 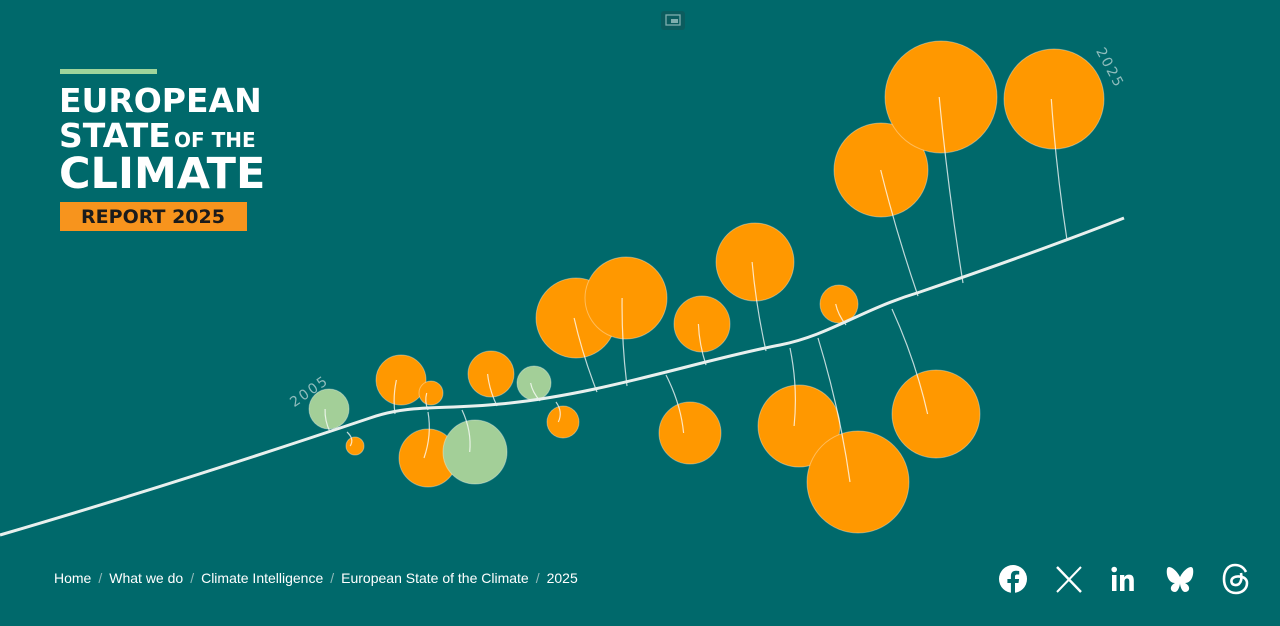 I want to click on logo-line2-small: OF THE, so click(x=215, y=140).